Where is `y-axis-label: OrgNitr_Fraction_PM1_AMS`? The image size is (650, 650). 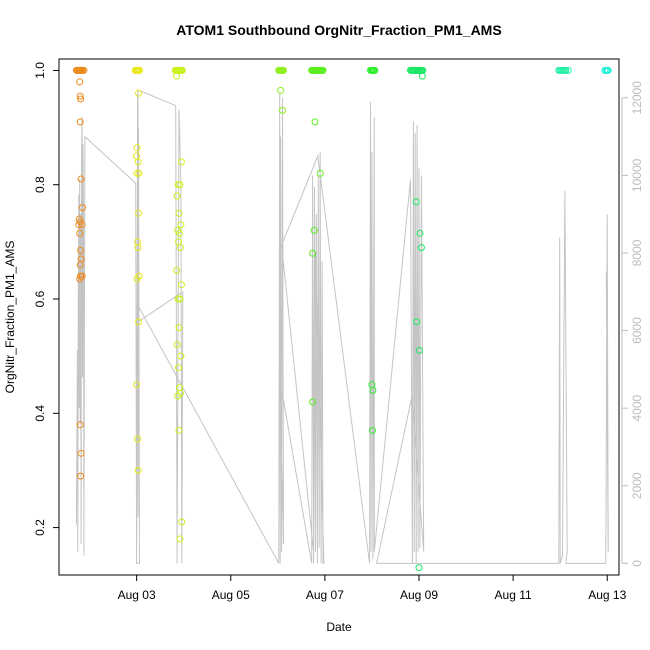
y-axis-label: OrgNitr_Fraction_PM1_AMS is located at coordinates (10, 317).